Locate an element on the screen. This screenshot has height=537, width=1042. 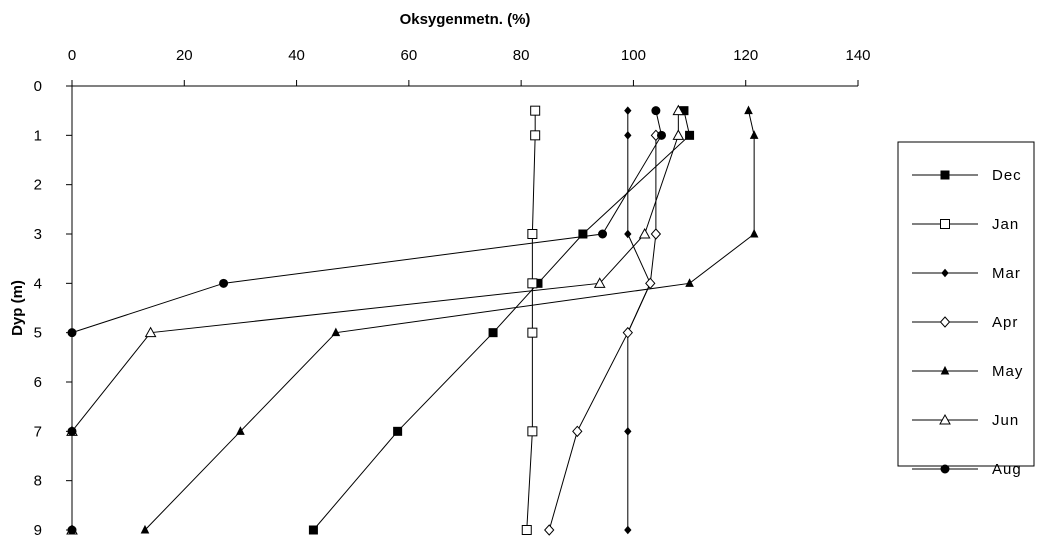
legend-label: Jun is located at coordinates (1005, 420).